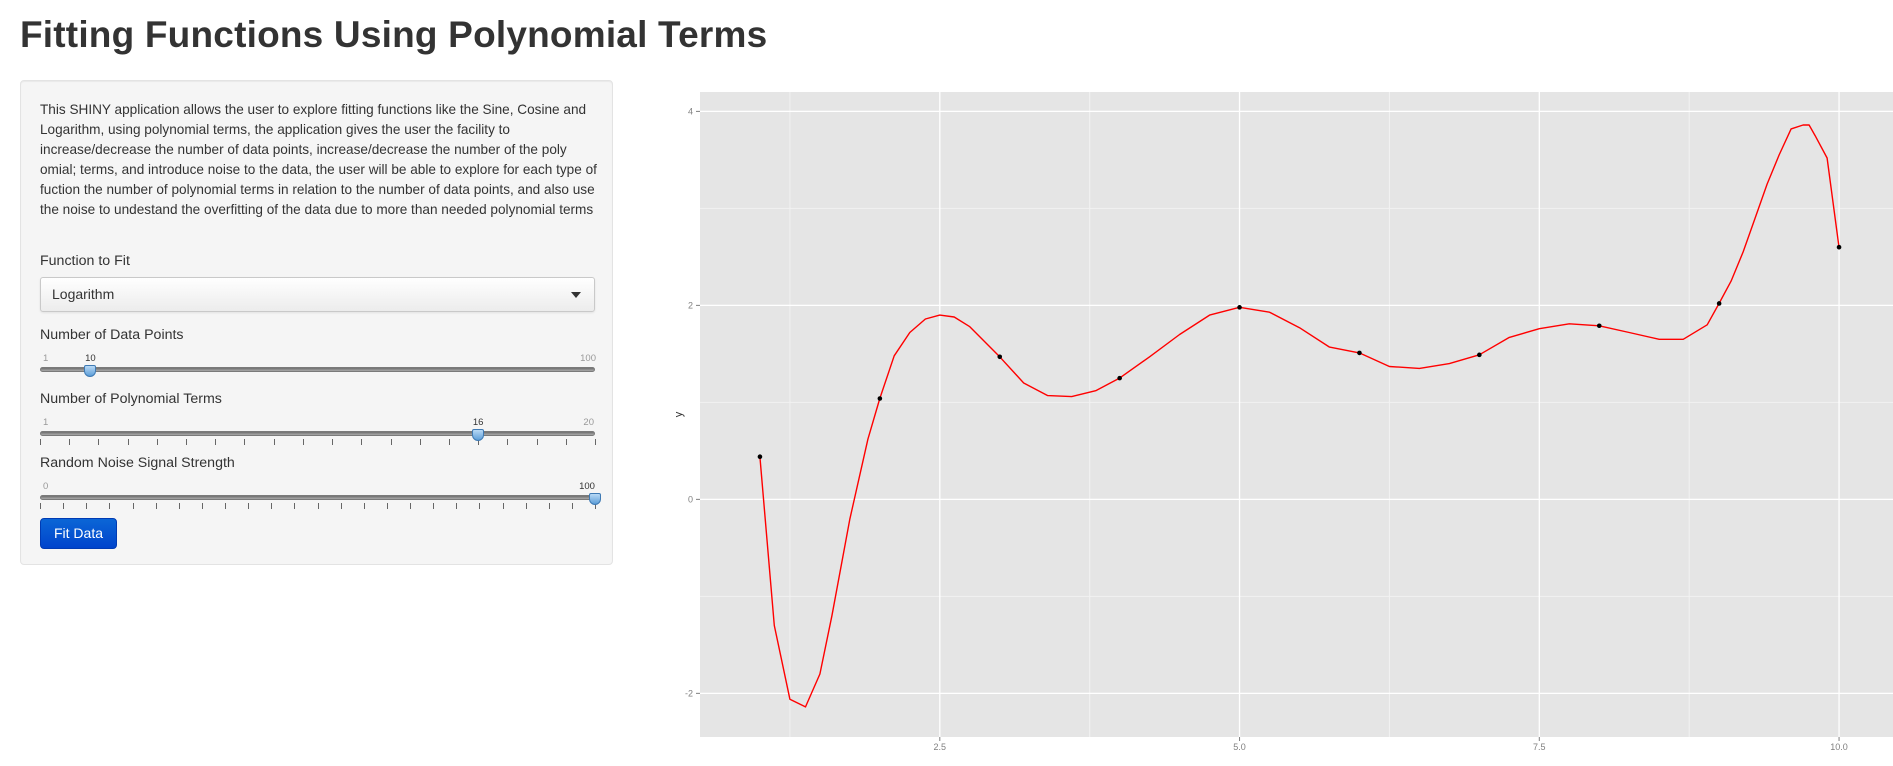 The width and height of the screenshot is (1893, 766). What do you see at coordinates (690, 305) in the screenshot?
I see `y-tick-label: 2` at bounding box center [690, 305].